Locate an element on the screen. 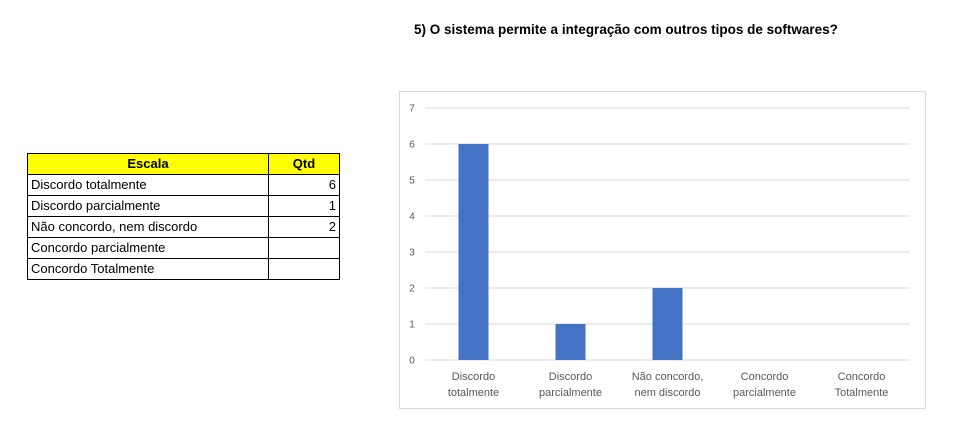 The width and height of the screenshot is (961, 428). cell-escala: Discordo totalmente is located at coordinates (148, 185).